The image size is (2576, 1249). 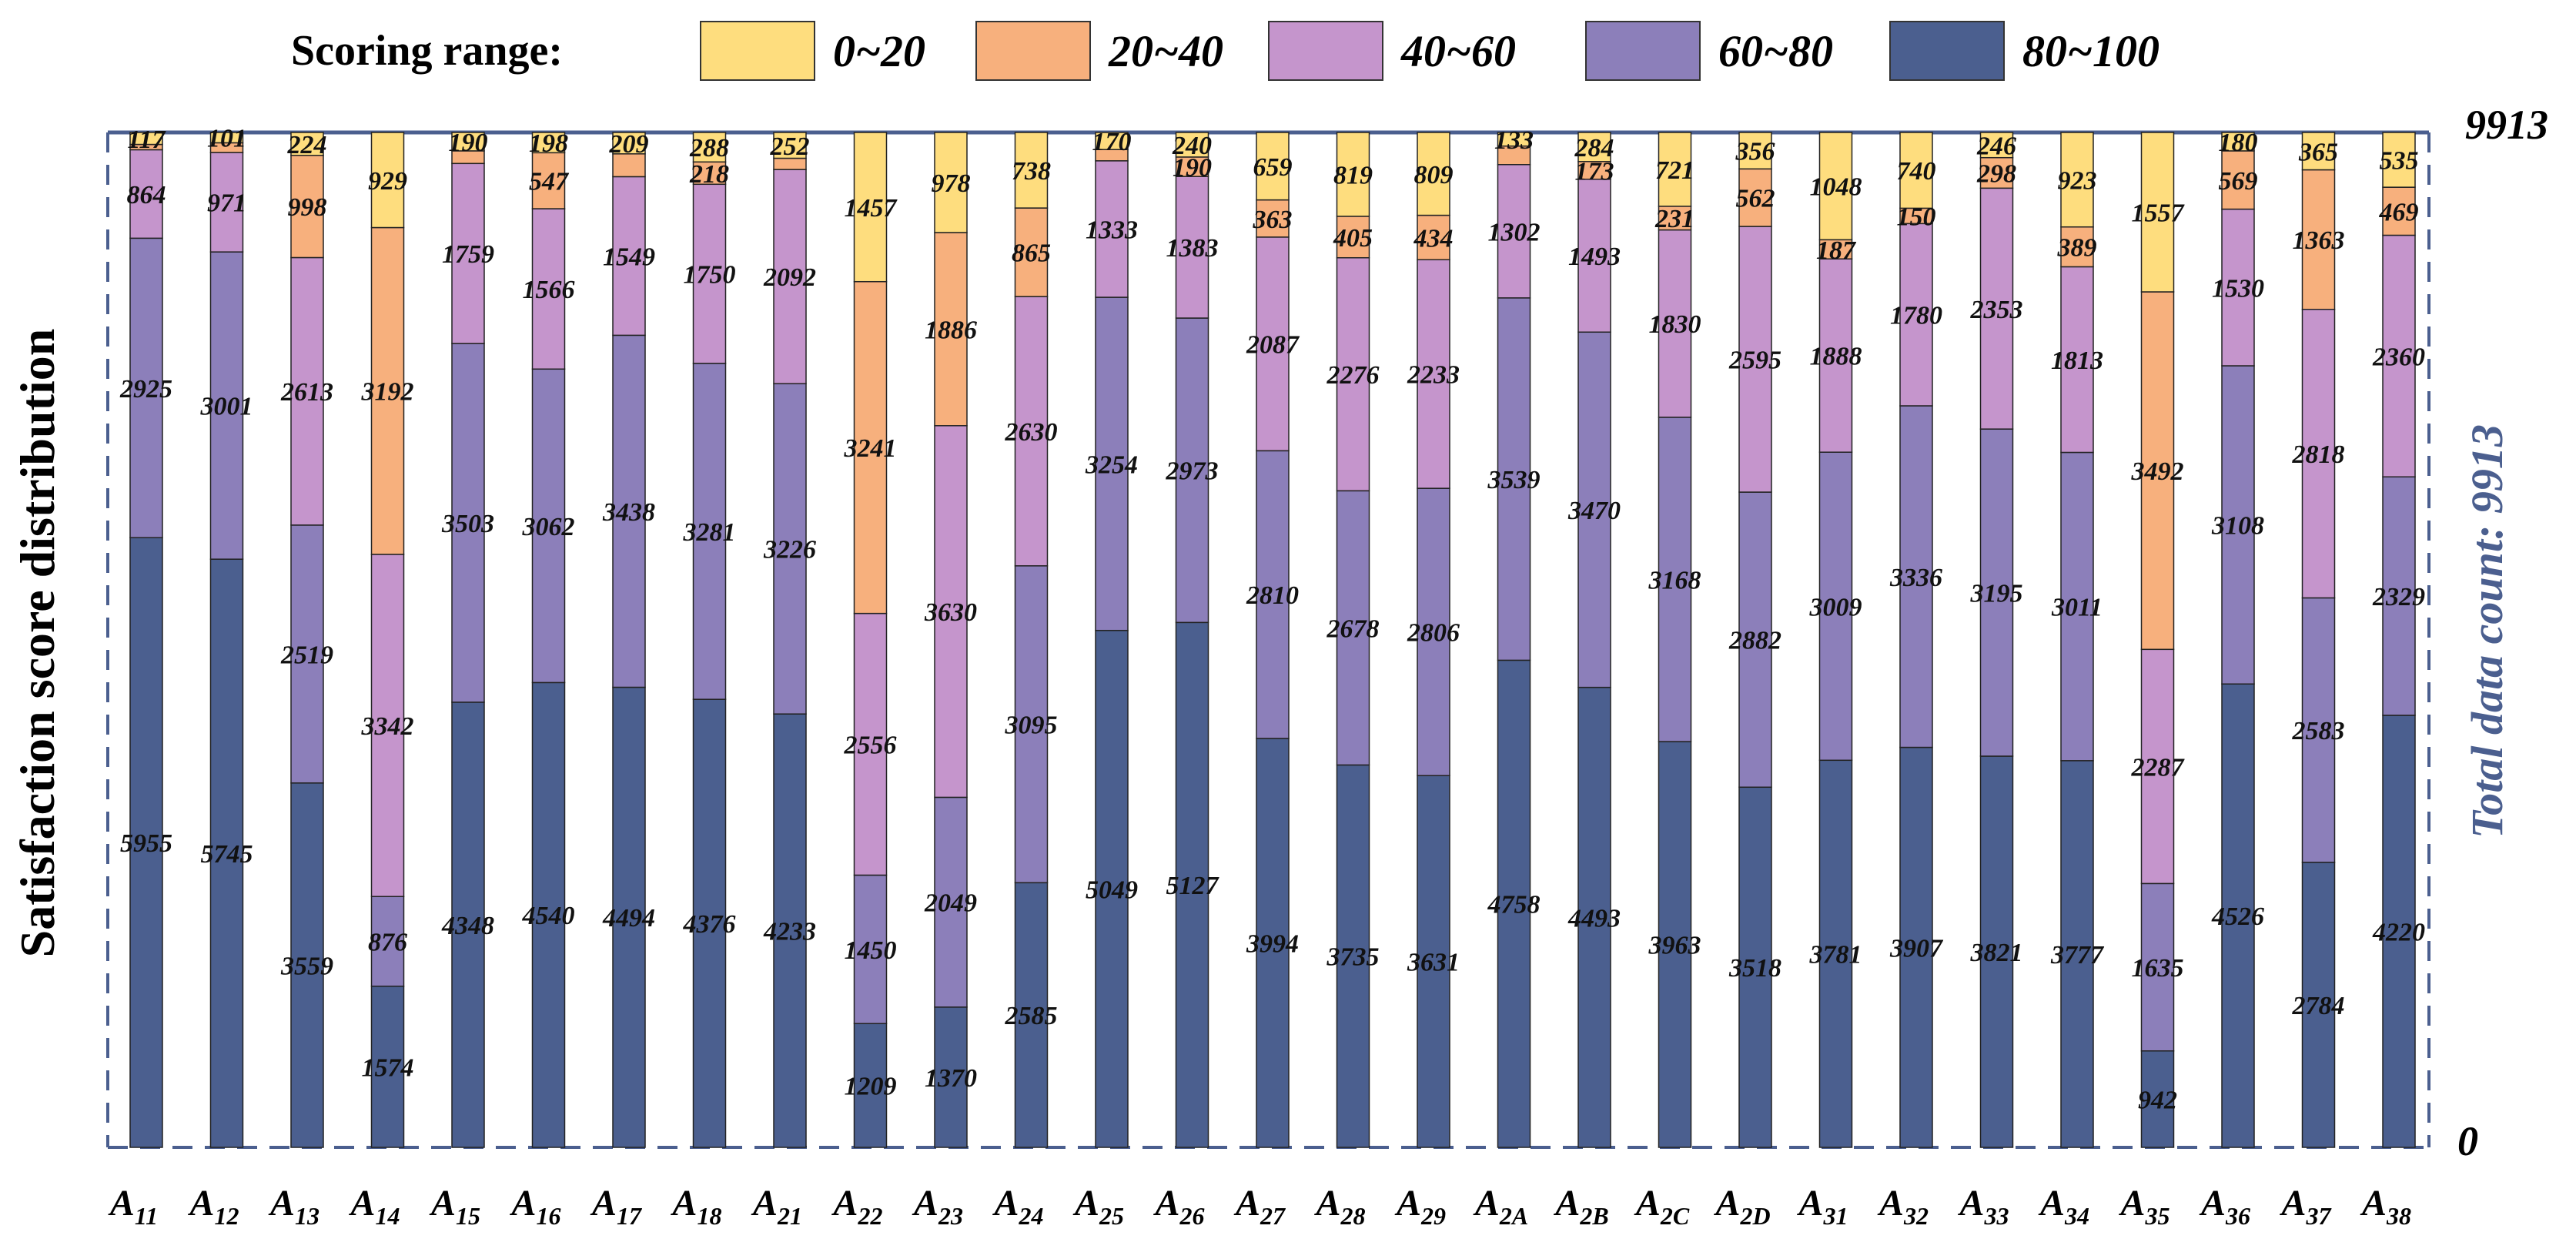 What do you see at coordinates (1997, 593) in the screenshot?
I see `bar-segment-A33-60~80` at bounding box center [1997, 593].